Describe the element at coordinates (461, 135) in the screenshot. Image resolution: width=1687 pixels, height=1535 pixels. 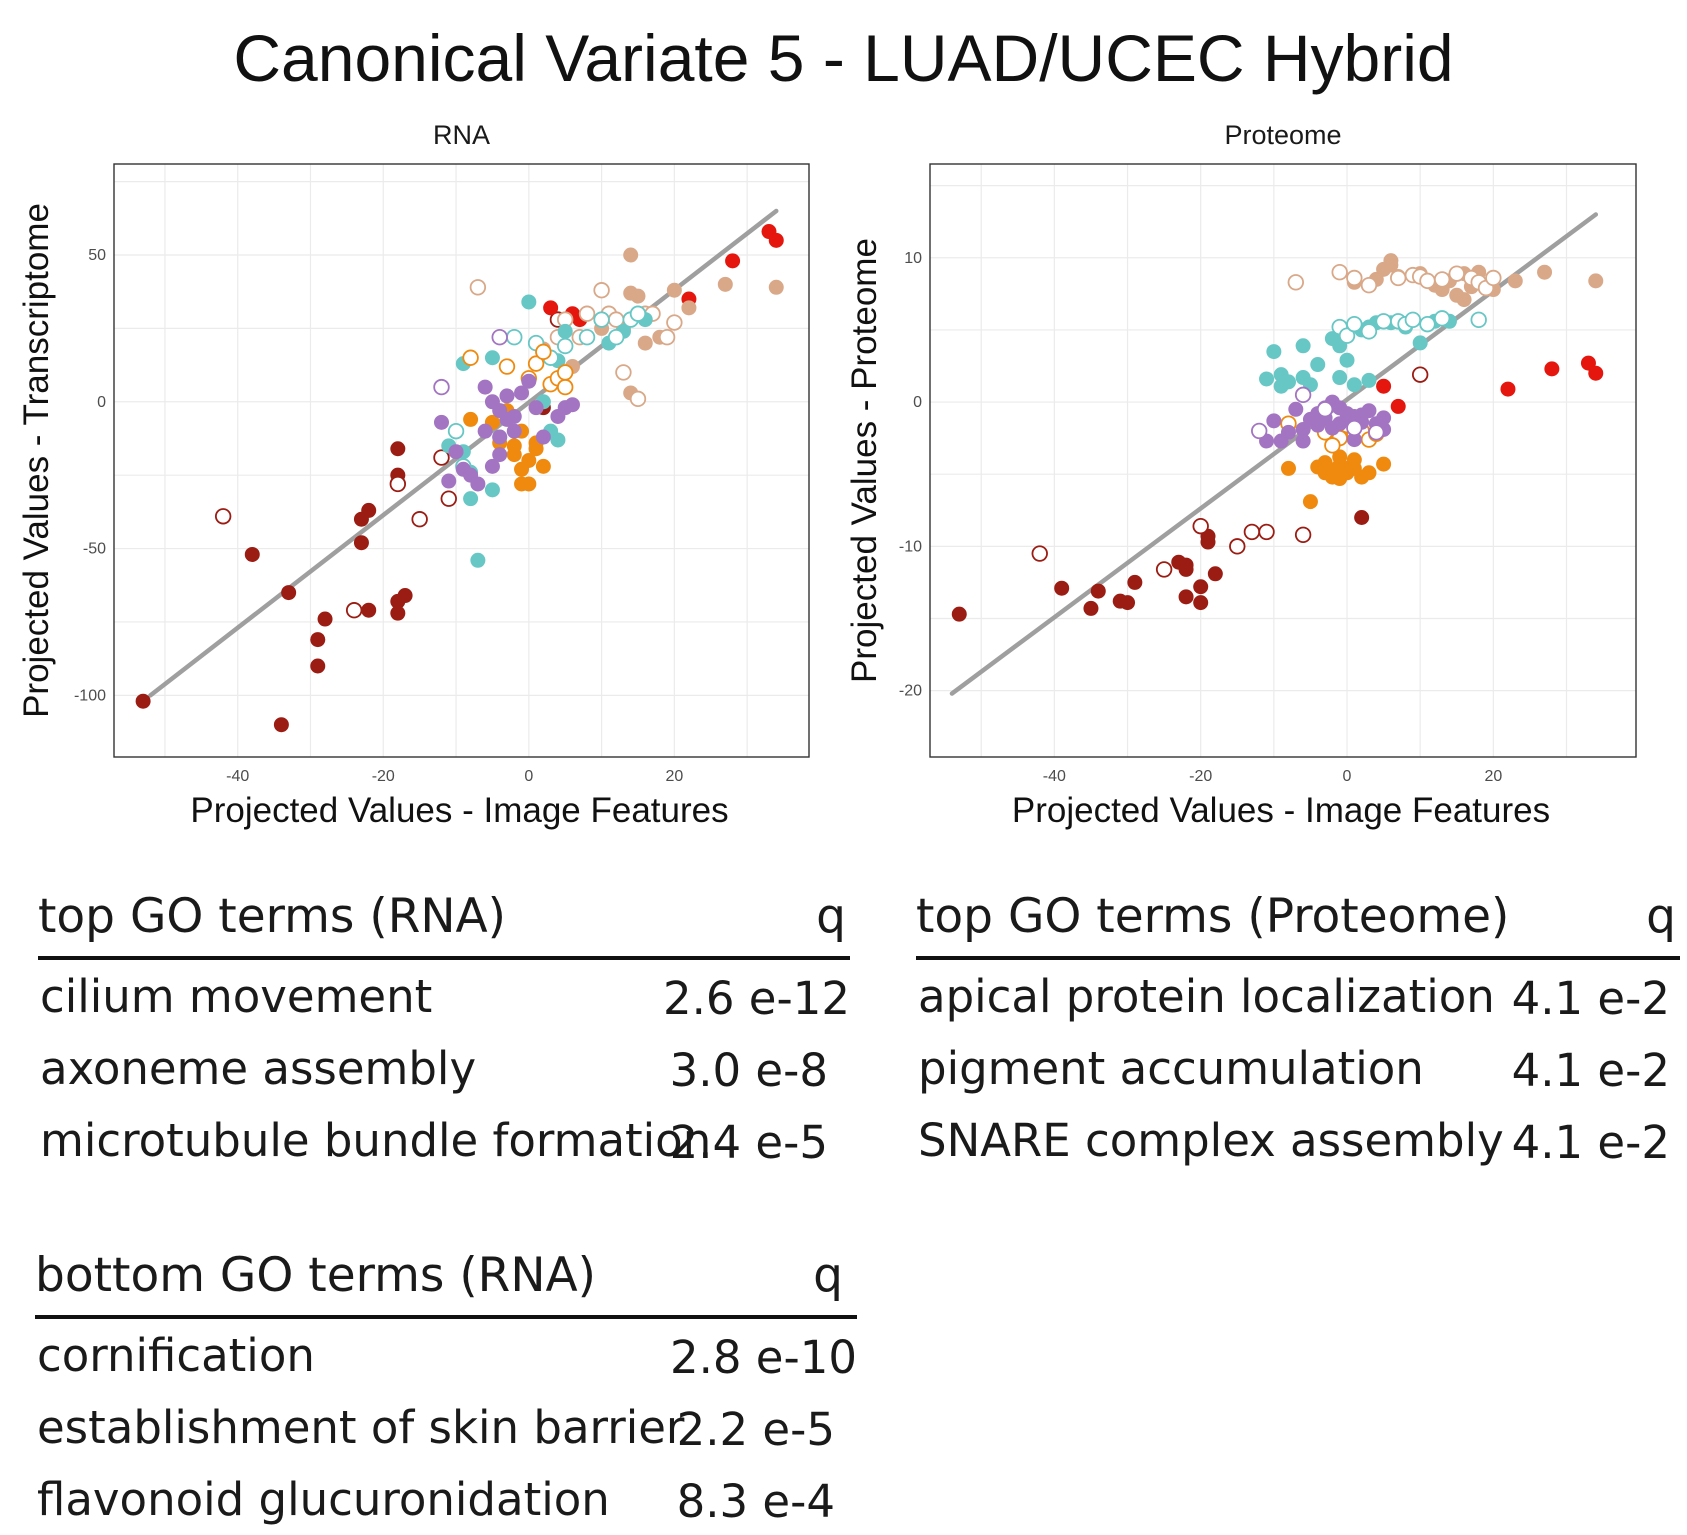
I see `panel-title: RNA` at that location.